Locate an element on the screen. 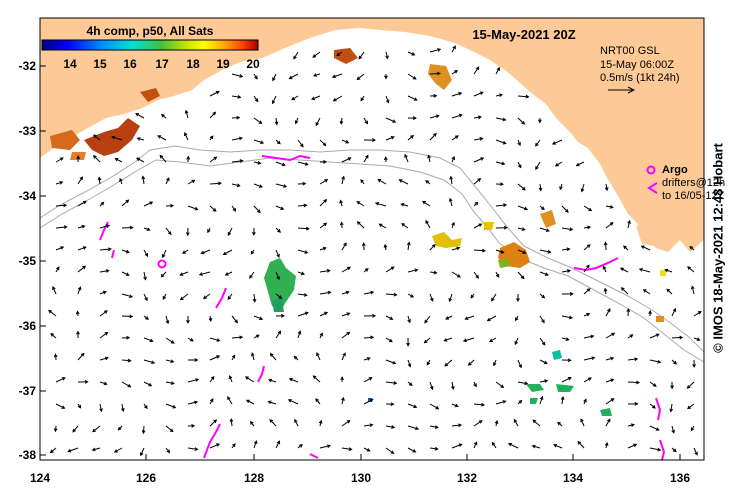 This screenshot has height=496, width=749. argo-float is located at coordinates (651, 170).